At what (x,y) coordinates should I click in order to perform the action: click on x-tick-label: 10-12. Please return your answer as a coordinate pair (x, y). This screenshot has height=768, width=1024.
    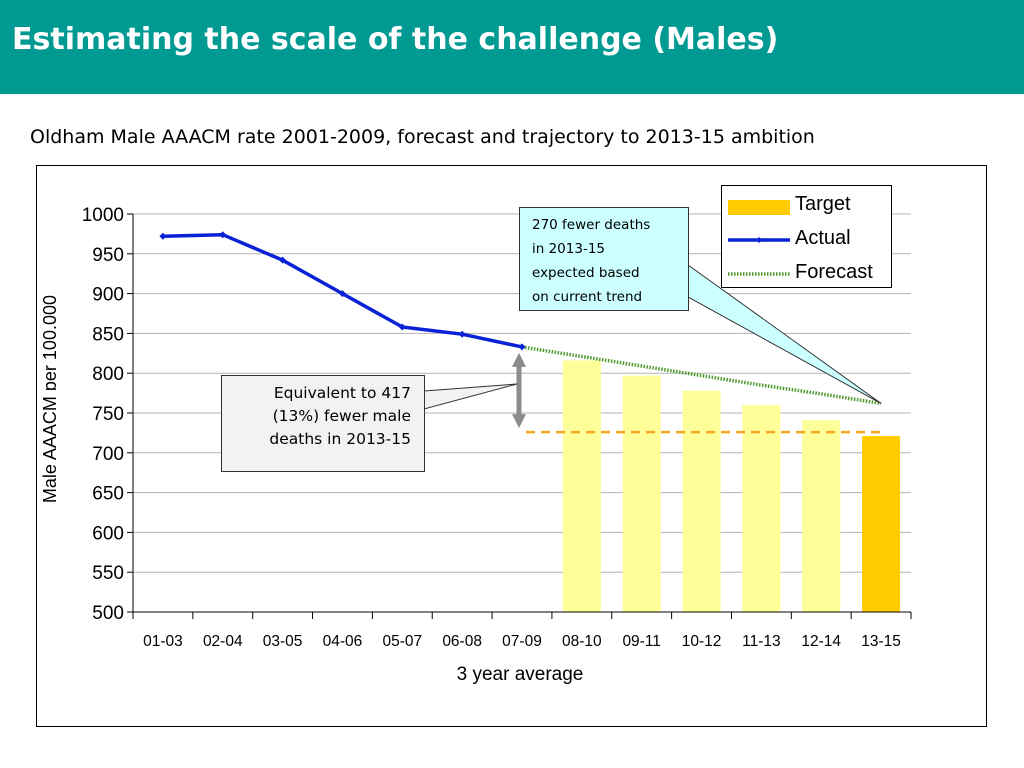
    Looking at the image, I should click on (702, 641).